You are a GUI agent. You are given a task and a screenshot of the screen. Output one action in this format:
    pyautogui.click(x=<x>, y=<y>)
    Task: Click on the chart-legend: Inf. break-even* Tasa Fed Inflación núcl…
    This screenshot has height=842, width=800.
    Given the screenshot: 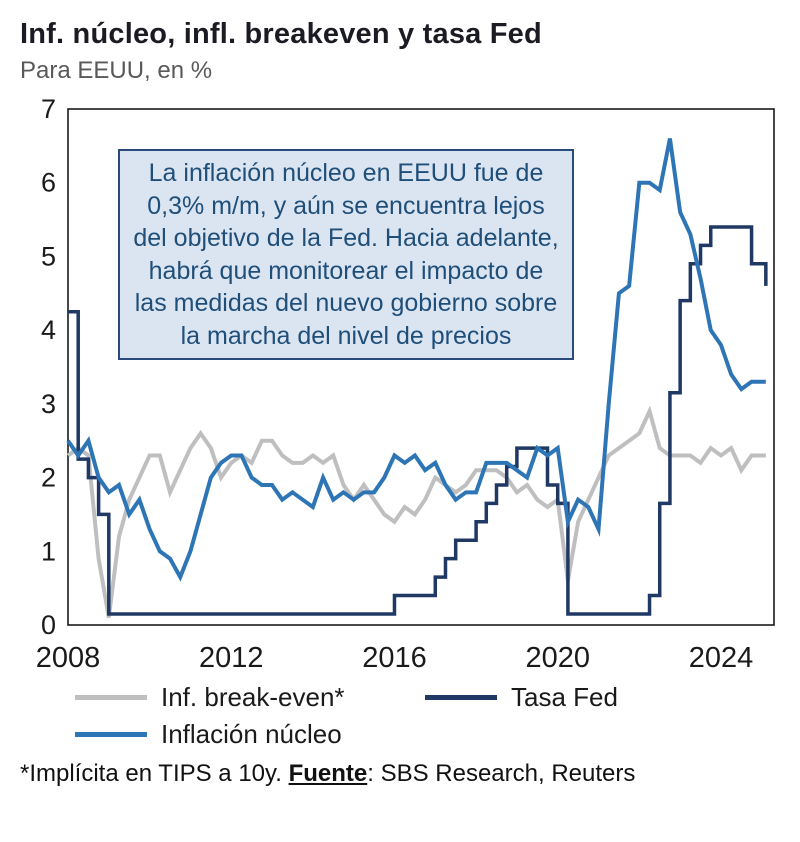 What is the action you would take?
    pyautogui.click(x=400, y=716)
    